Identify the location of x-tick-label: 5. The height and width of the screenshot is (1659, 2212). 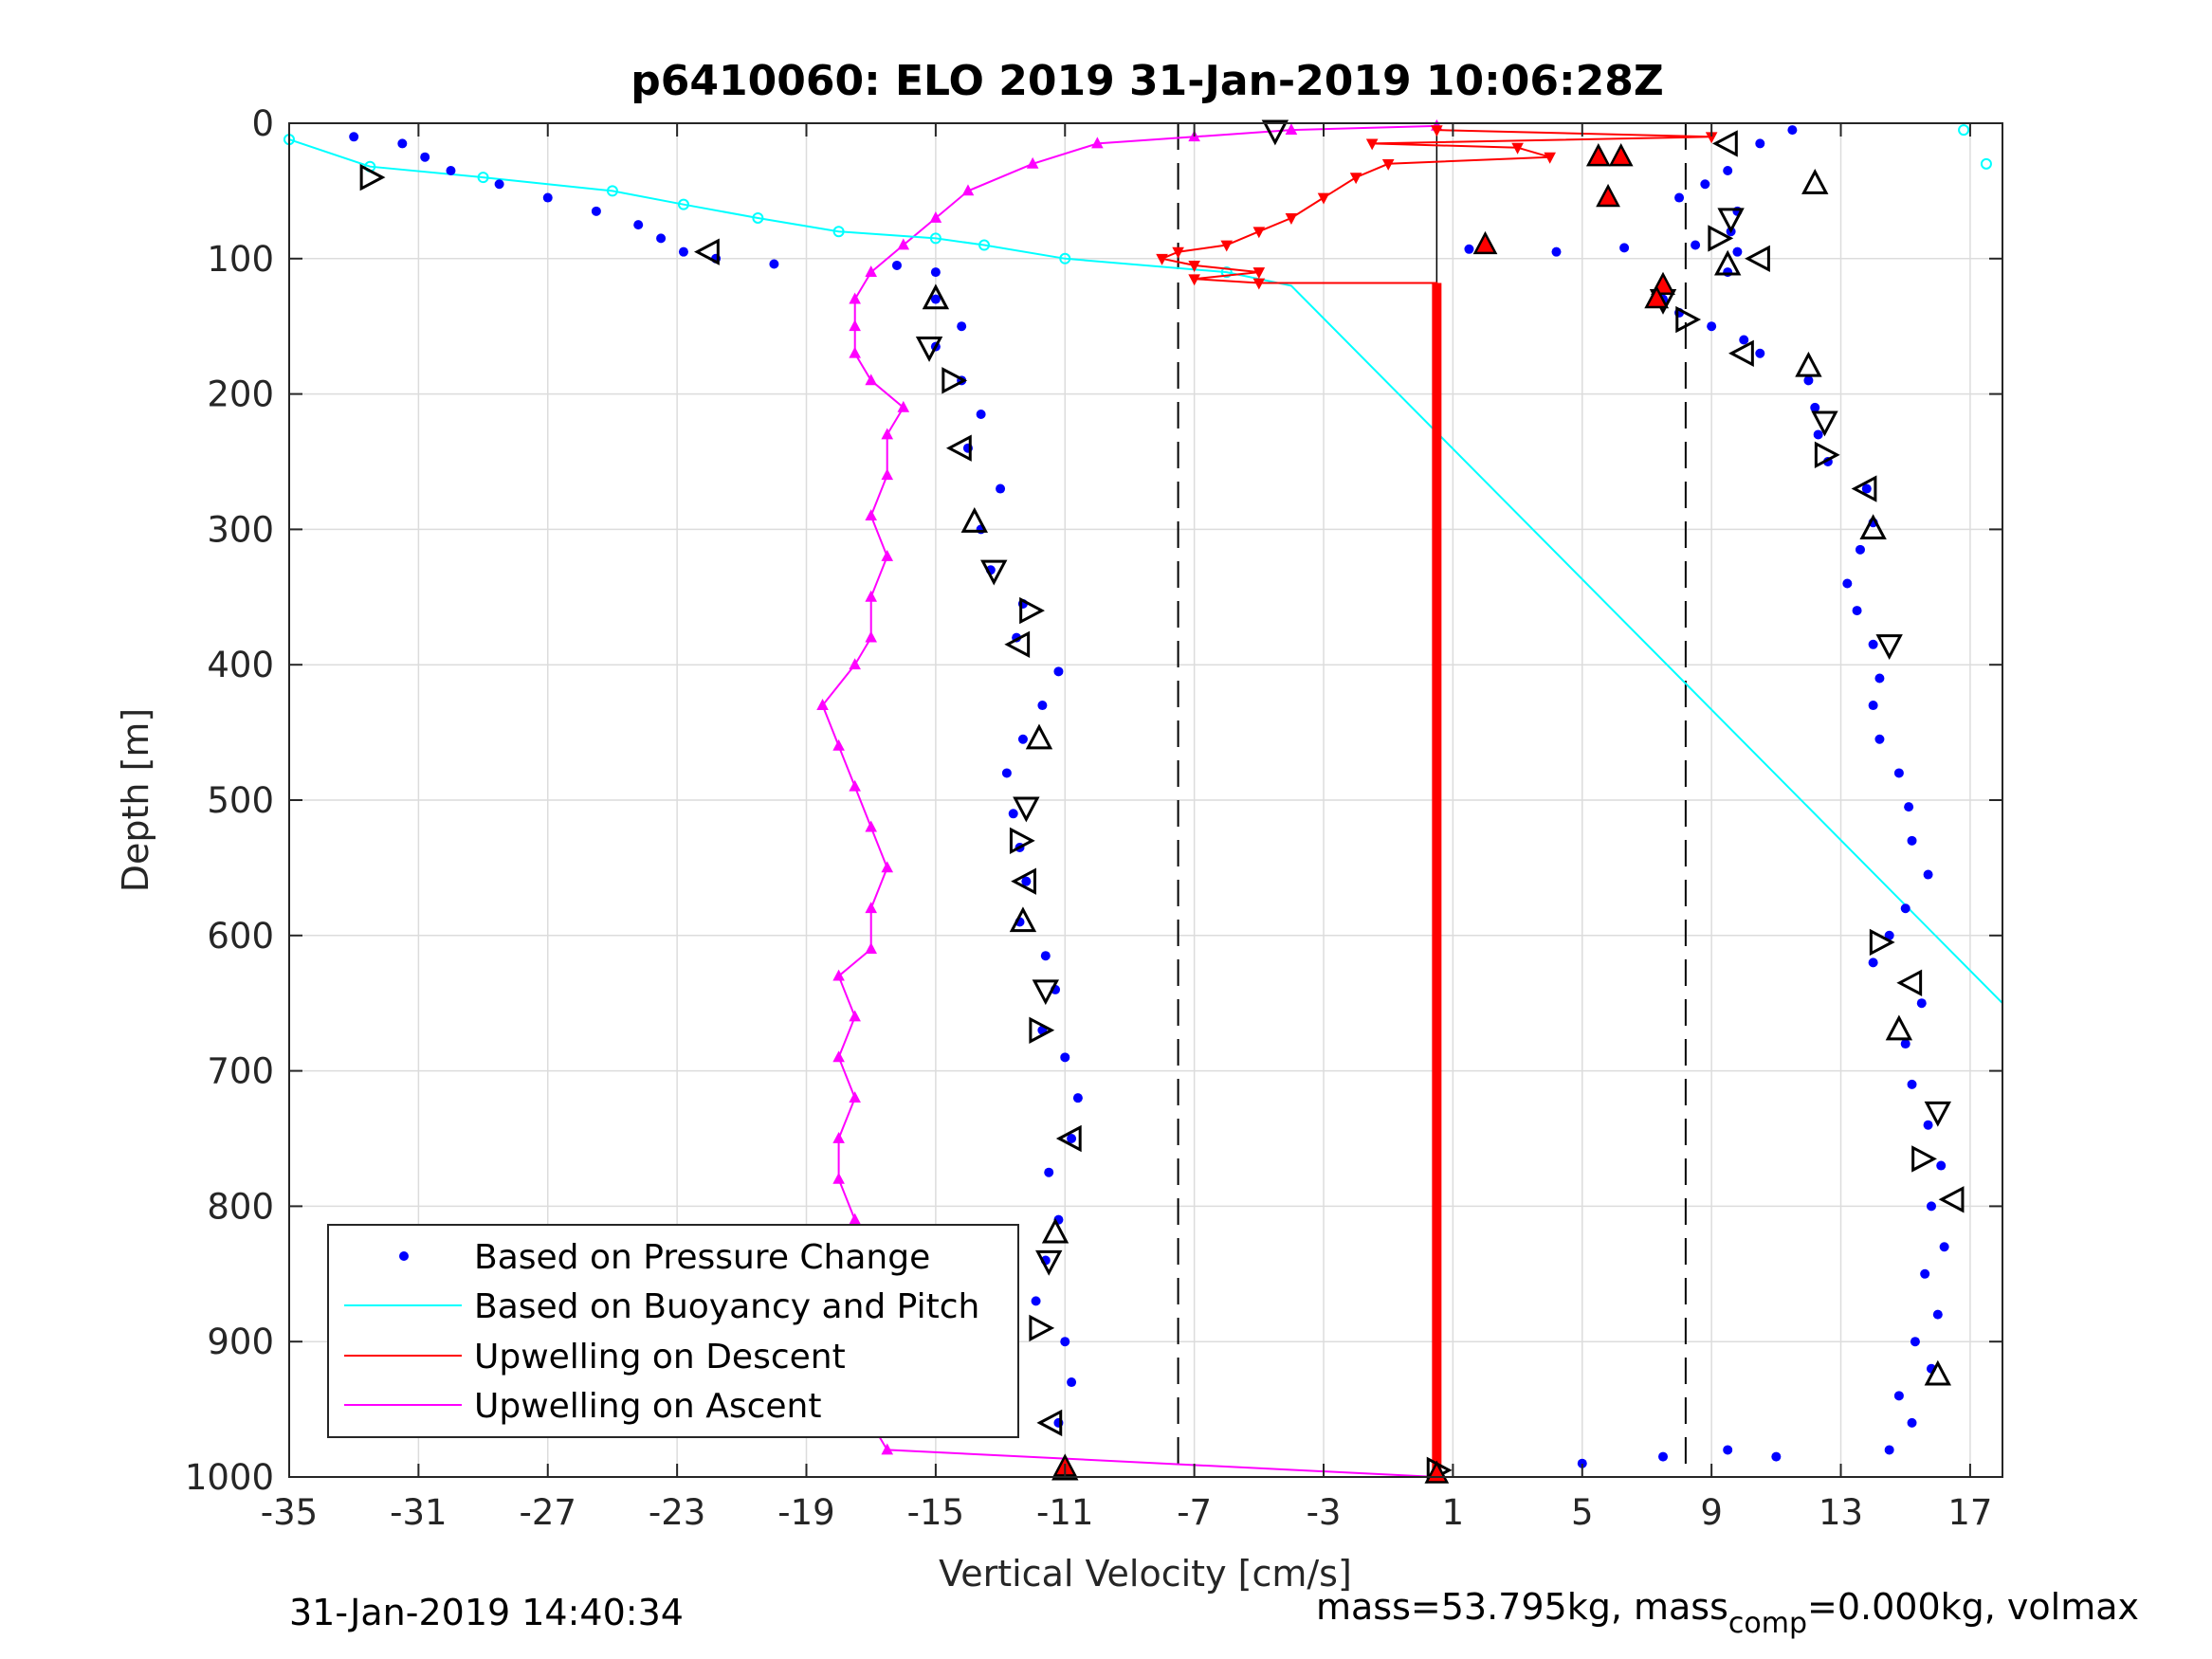
(1582, 1512).